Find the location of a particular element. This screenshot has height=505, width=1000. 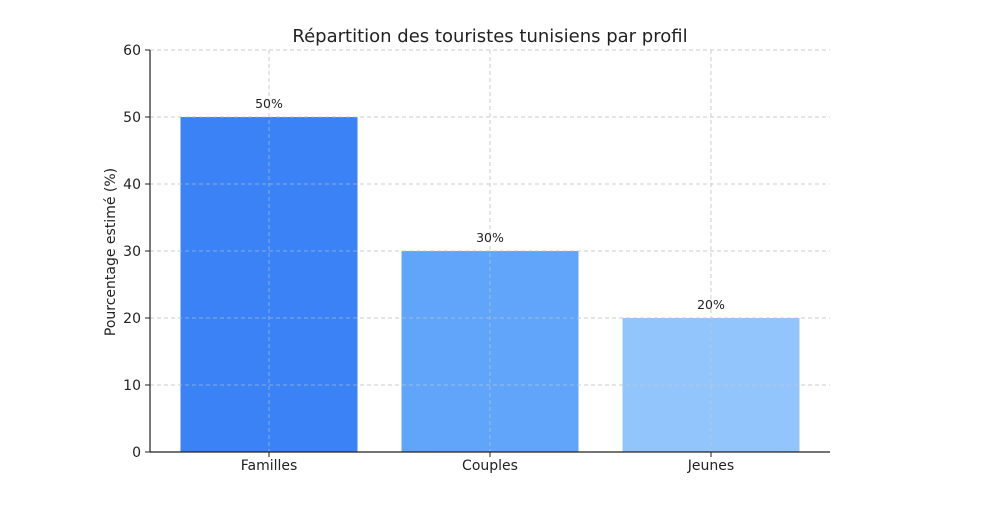

y-tick-label: 10 is located at coordinates (132, 386).